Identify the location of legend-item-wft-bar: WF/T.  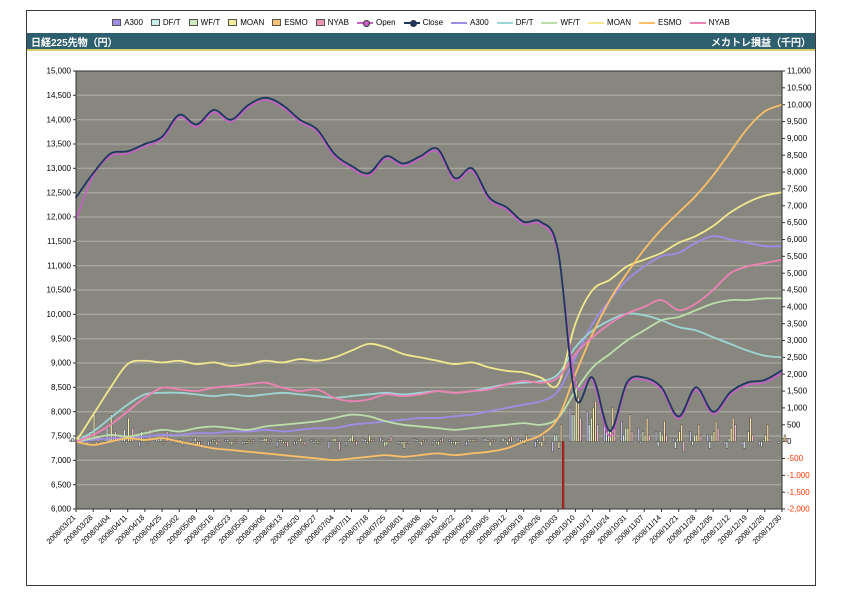
(204, 22).